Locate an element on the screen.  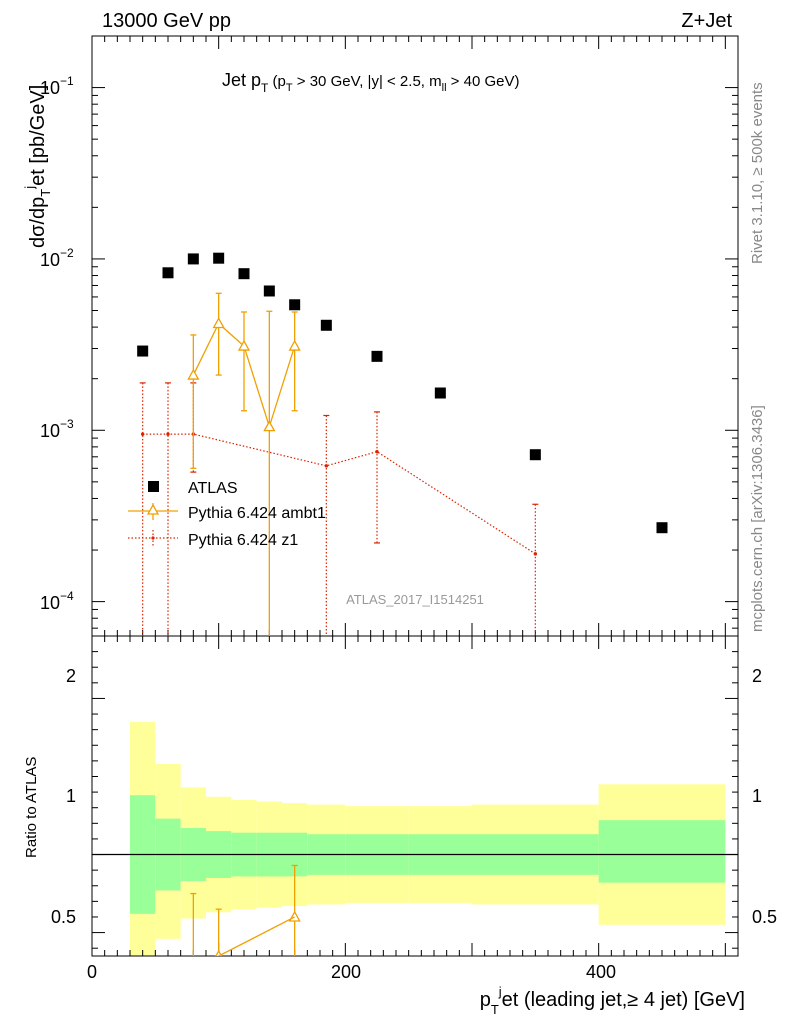
header-left: 13000 GeV pp is located at coordinates (166, 21).